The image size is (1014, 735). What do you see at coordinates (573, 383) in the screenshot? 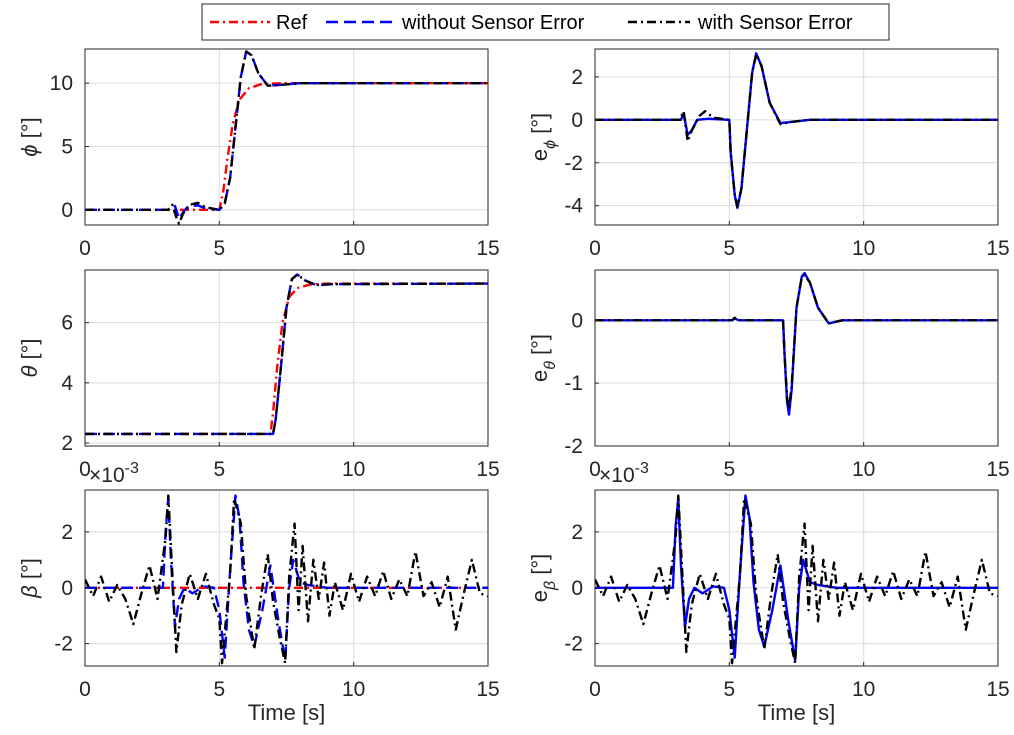
I see `y-tick-label: -1` at bounding box center [573, 383].